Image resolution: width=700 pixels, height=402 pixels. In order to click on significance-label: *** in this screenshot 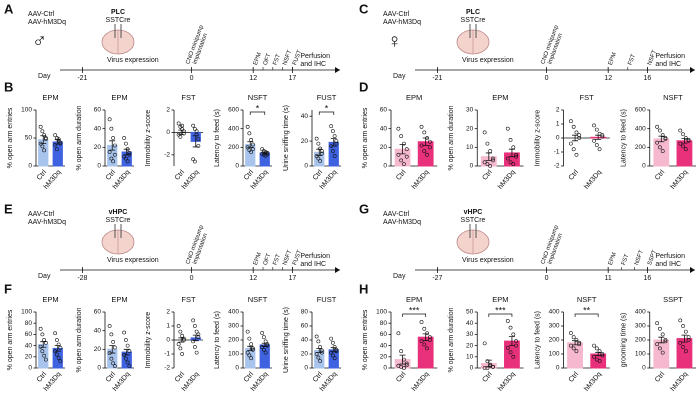, I will do `click(500, 310)`.